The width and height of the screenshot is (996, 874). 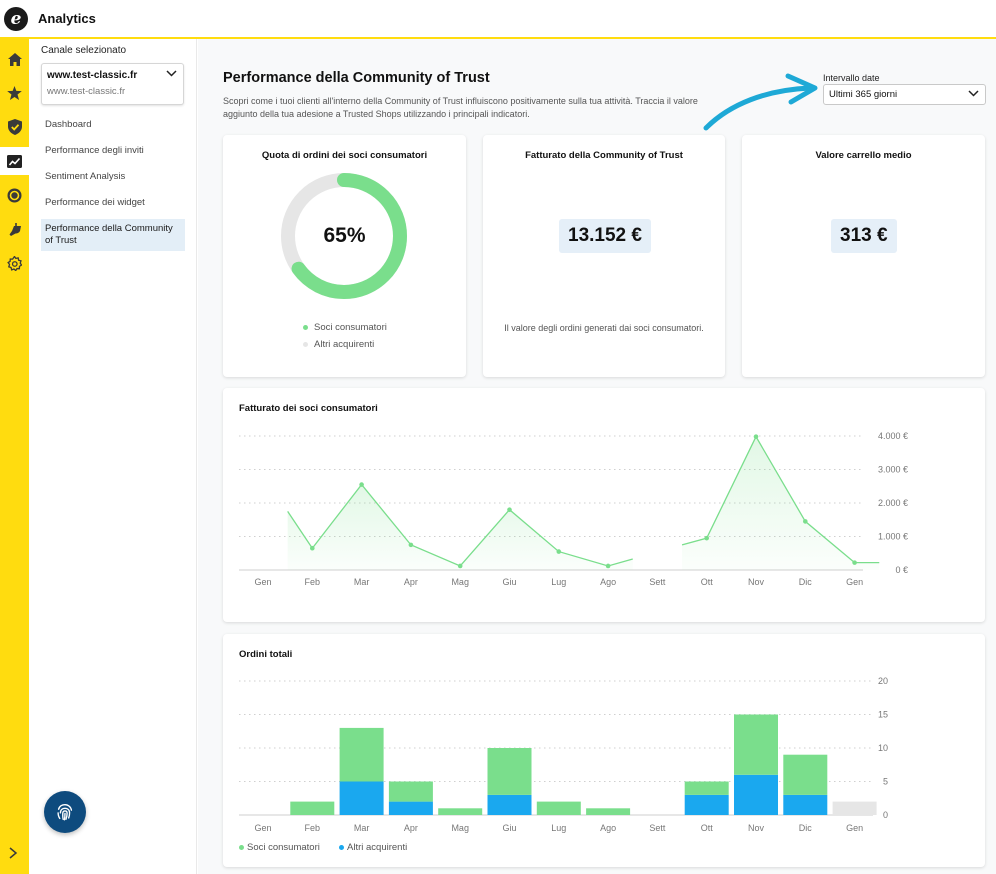 What do you see at coordinates (863, 256) in the screenshot?
I see `basket-card: Valore carrello medio 313 €` at bounding box center [863, 256].